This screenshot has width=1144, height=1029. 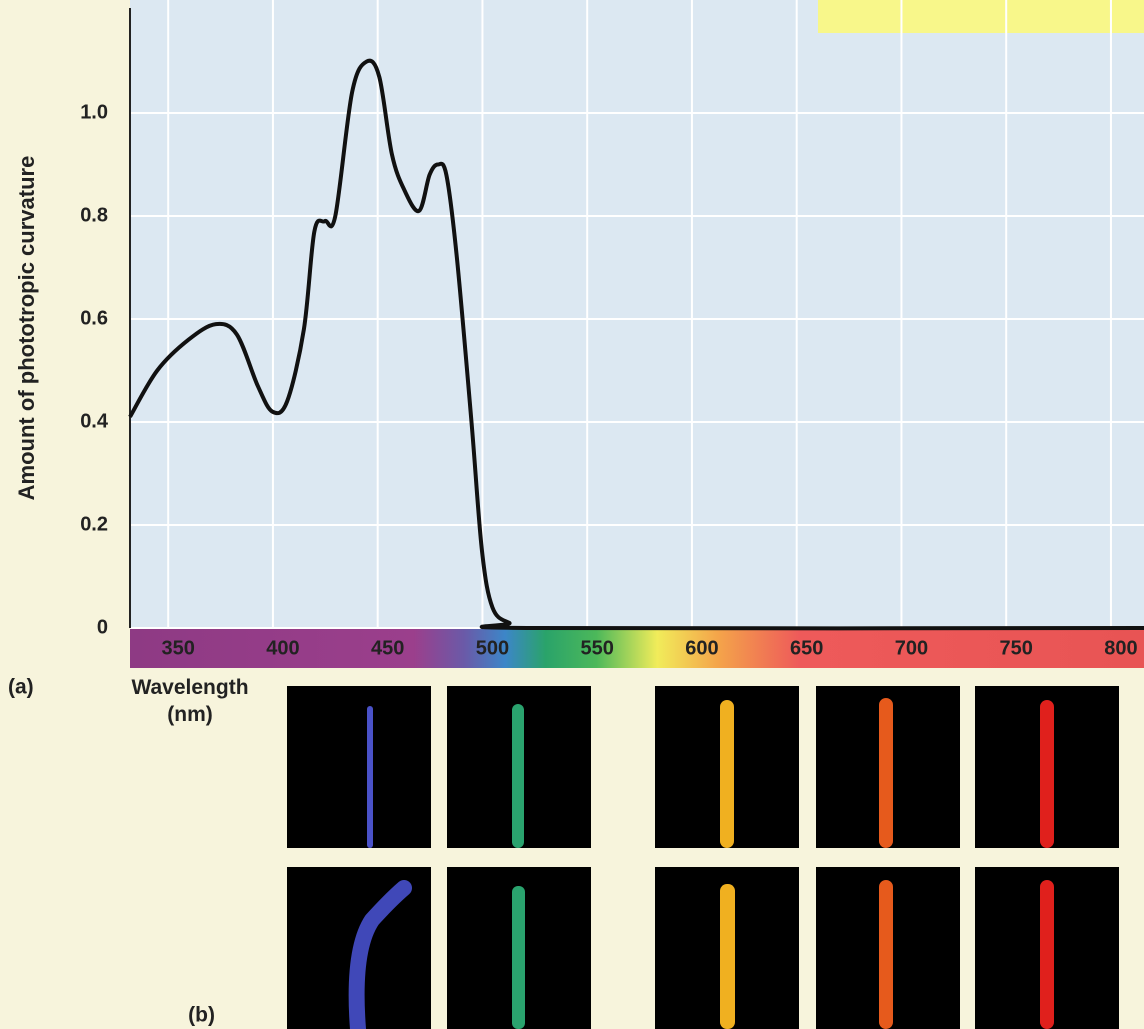 What do you see at coordinates (21, 687) in the screenshot?
I see `panel-label: (a)` at bounding box center [21, 687].